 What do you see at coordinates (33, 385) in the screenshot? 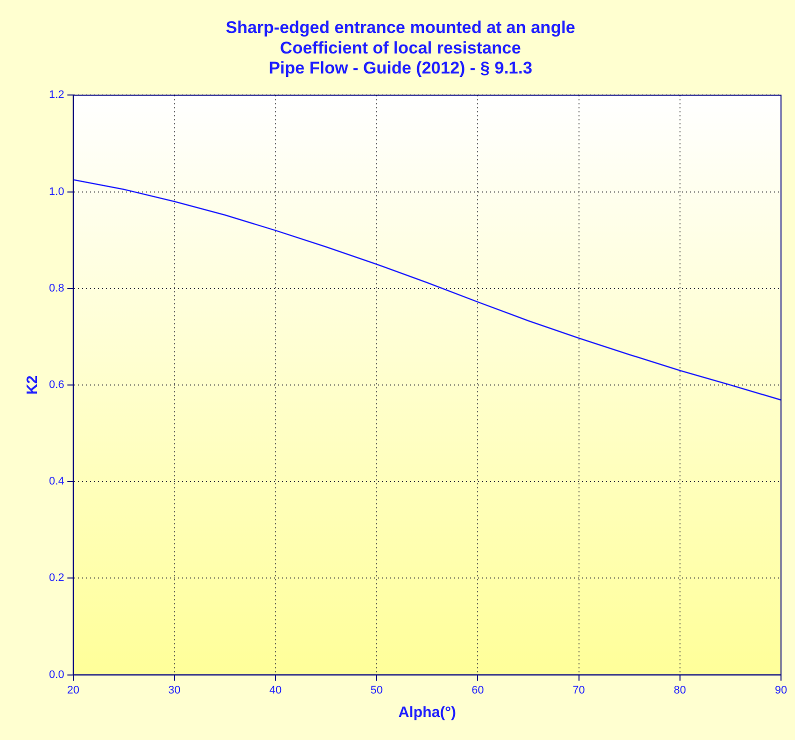
I see `y-axis-title: K2` at bounding box center [33, 385].